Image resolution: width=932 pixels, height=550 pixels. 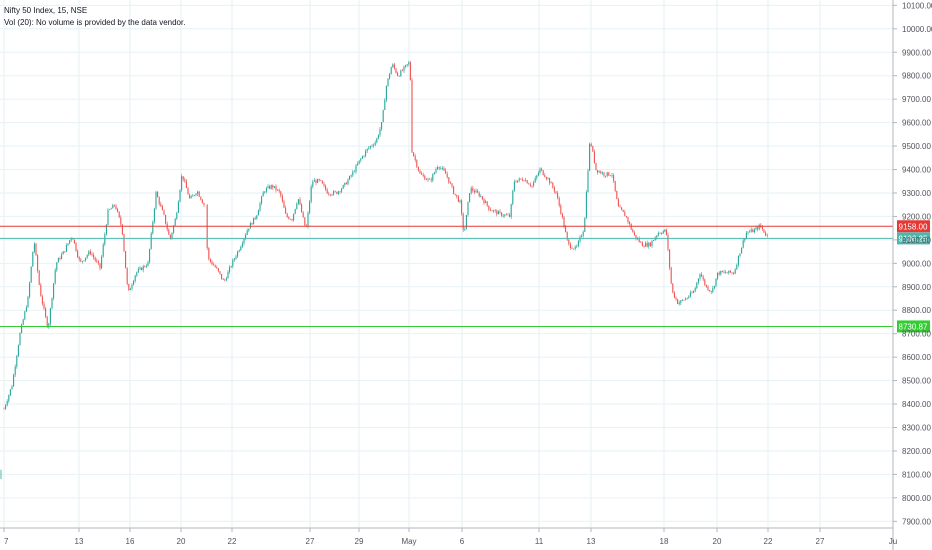 I want to click on price-tag-label: 9158.00, so click(x=913, y=226).